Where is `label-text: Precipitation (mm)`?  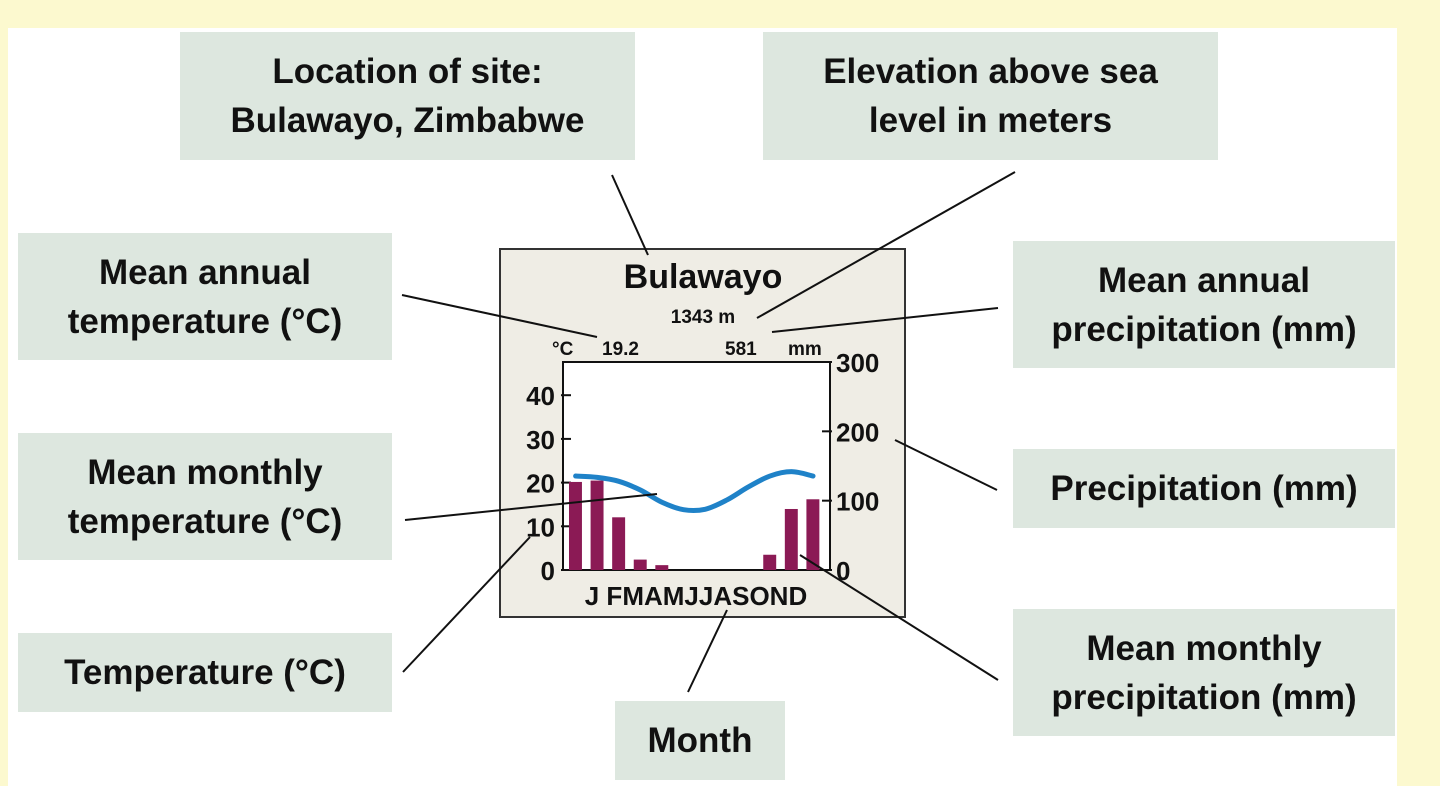 label-text: Precipitation (mm) is located at coordinates (1204, 488).